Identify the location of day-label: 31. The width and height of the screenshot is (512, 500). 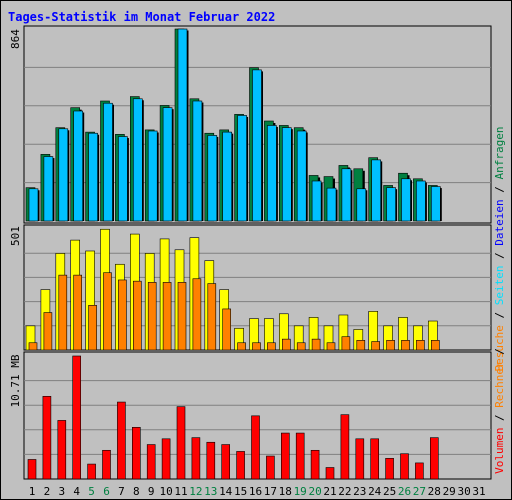
(478, 491).